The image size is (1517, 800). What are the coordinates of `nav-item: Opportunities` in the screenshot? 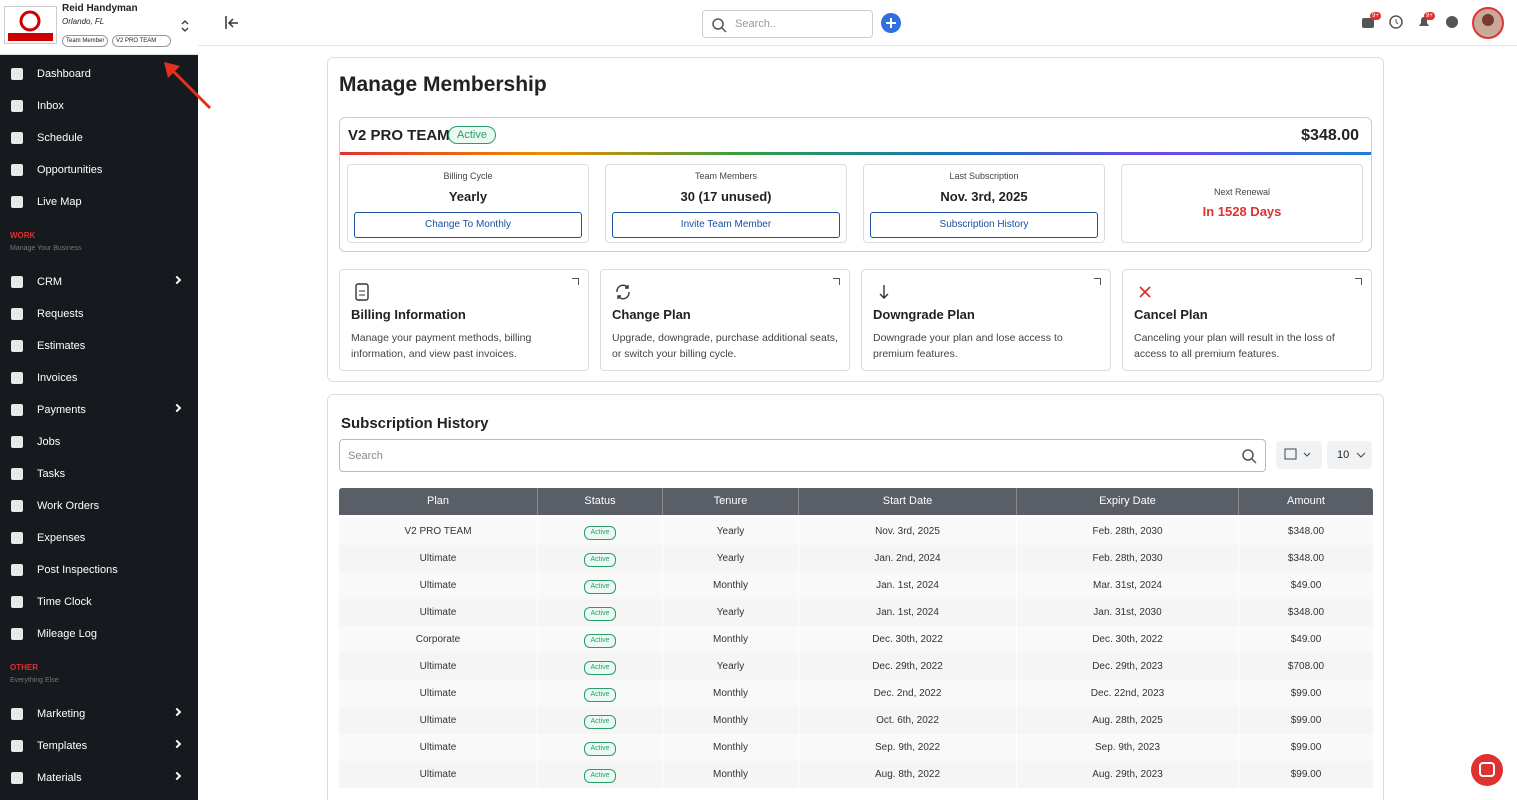 It's located at (99, 170).